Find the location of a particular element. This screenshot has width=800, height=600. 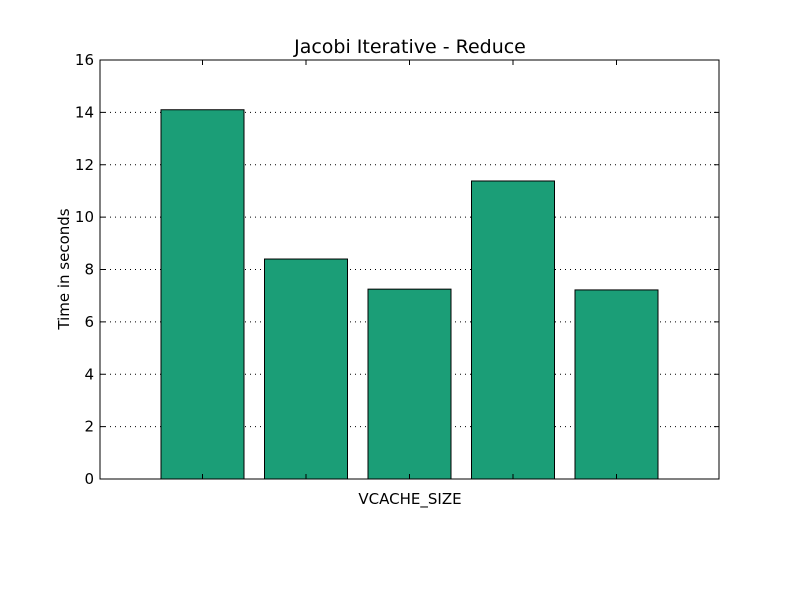

x-axis-label: VCACHE_SIZE is located at coordinates (409, 499).